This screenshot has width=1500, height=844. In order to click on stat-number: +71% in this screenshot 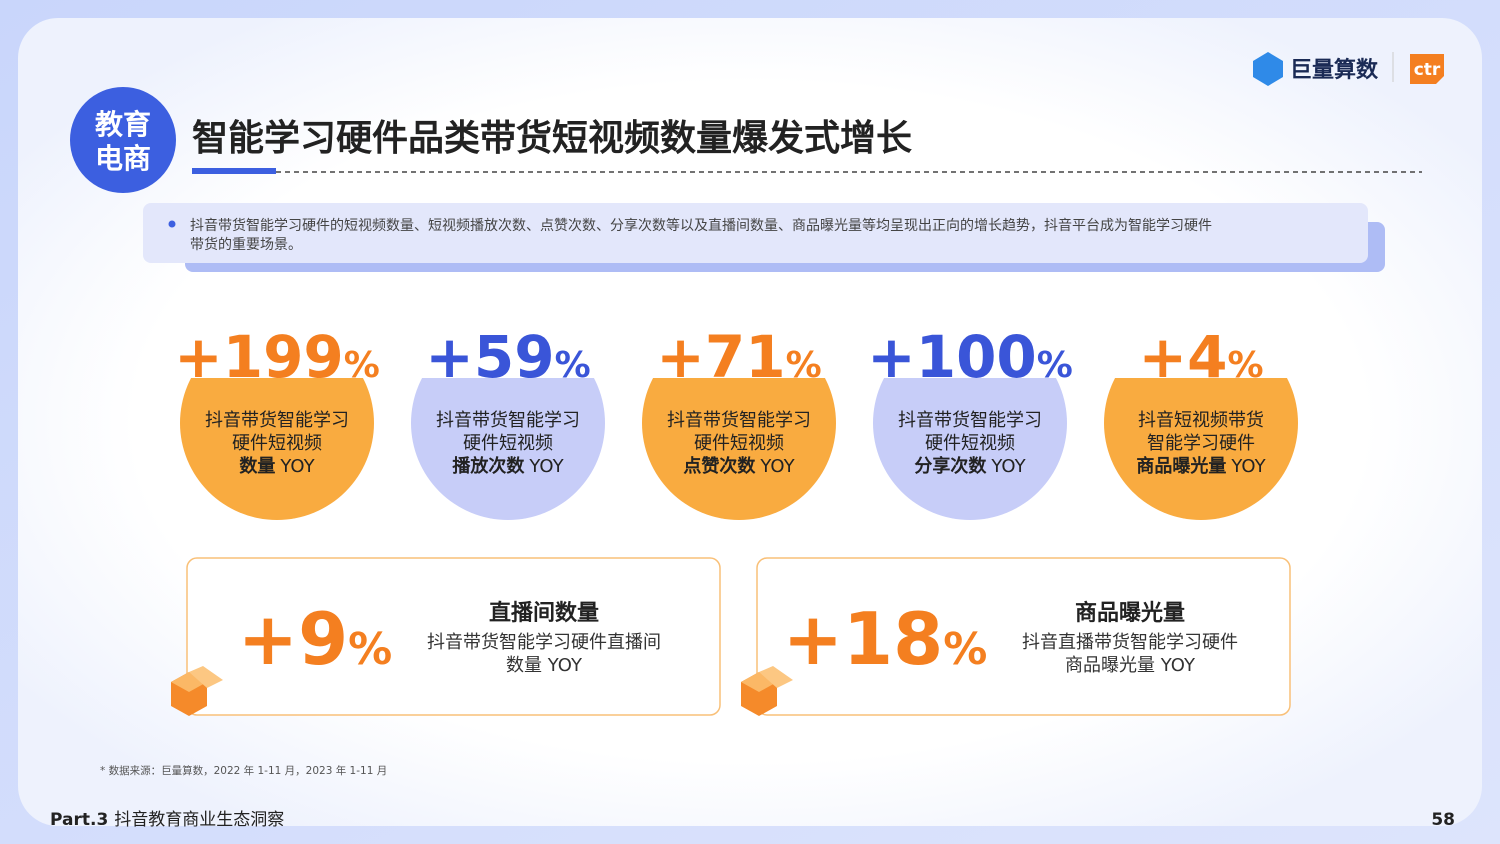, I will do `click(738, 357)`.